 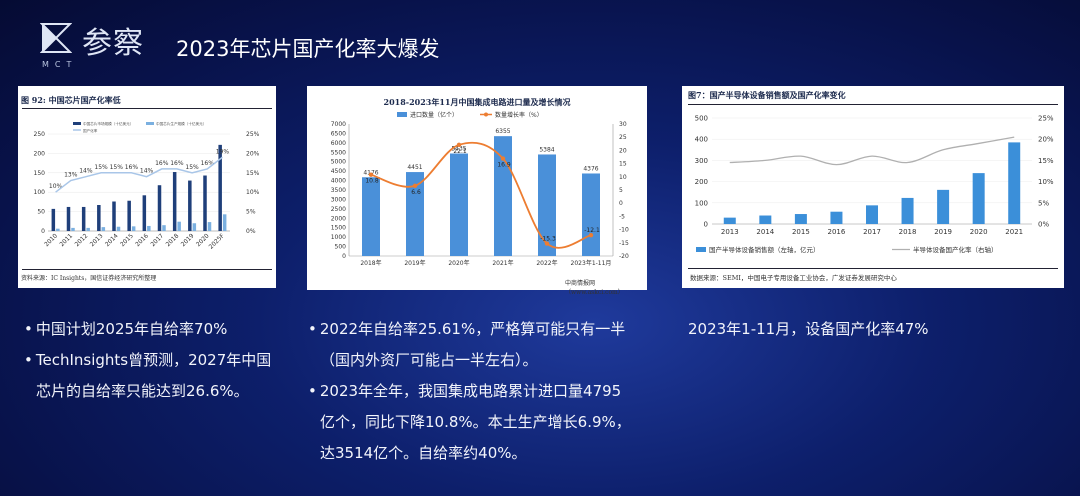 What do you see at coordinates (623, 137) in the screenshot?
I see `y-right-tick-label: 25` at bounding box center [623, 137].